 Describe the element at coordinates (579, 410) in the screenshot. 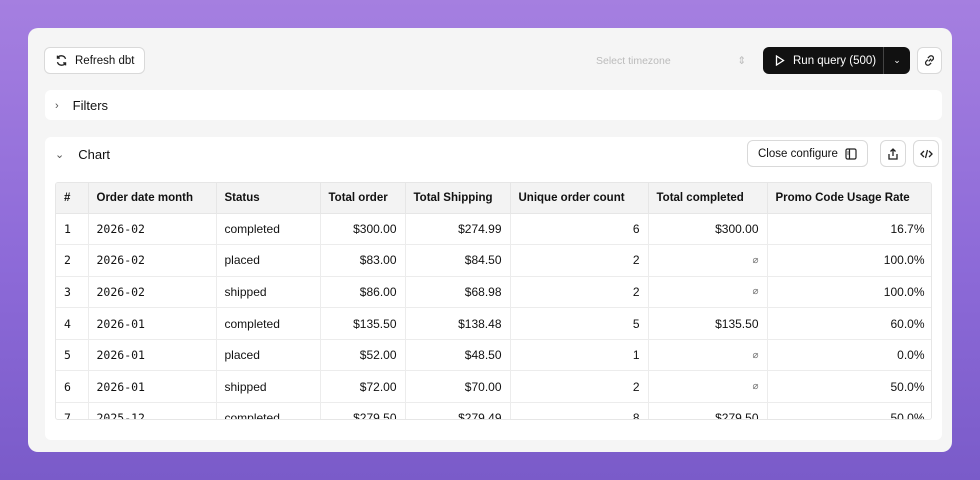

I see `table-cell: 8` at that location.